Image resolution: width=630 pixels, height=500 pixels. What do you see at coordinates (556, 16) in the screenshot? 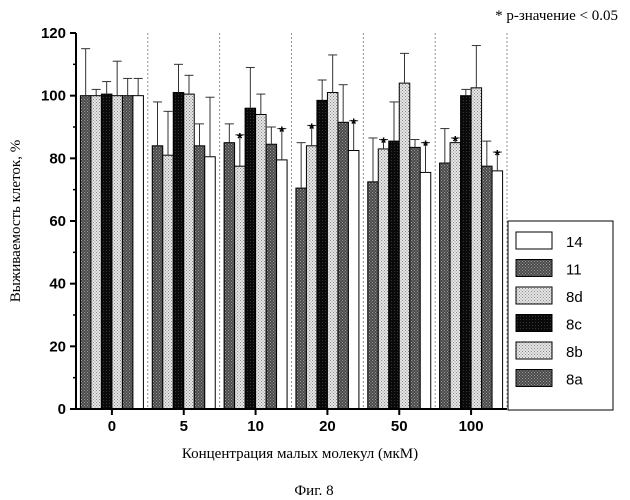
I see `significance-note: * р-значение < 0.05` at bounding box center [556, 16].